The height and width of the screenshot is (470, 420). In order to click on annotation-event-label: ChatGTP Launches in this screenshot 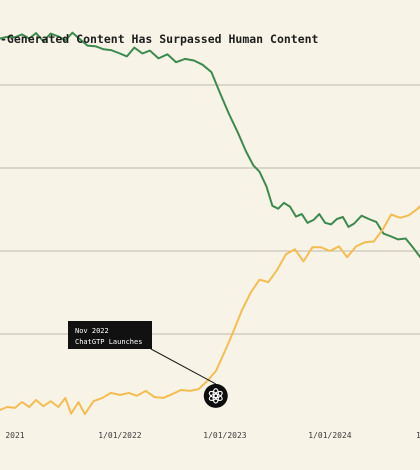, I will do `click(108, 342)`.